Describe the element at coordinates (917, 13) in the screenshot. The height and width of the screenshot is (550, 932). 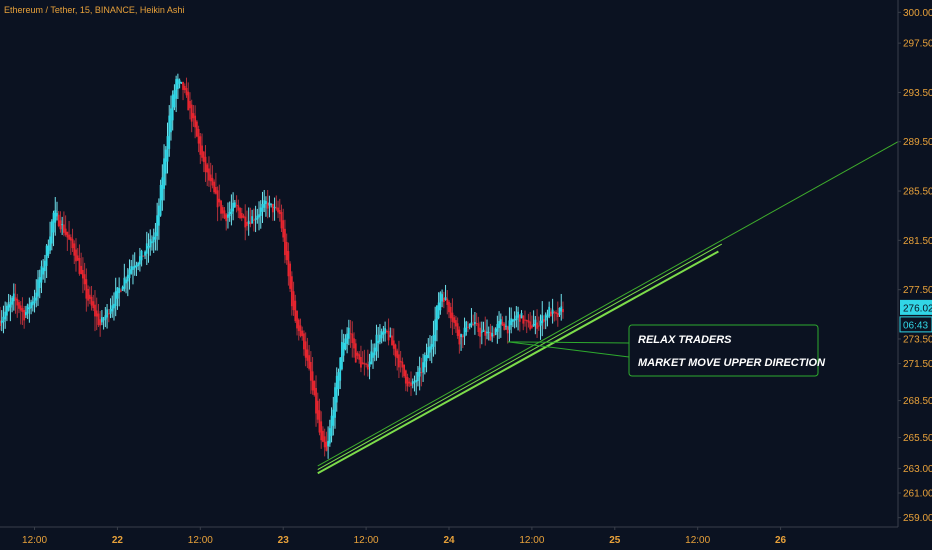
I see `y-tick-label: 300.00` at that location.